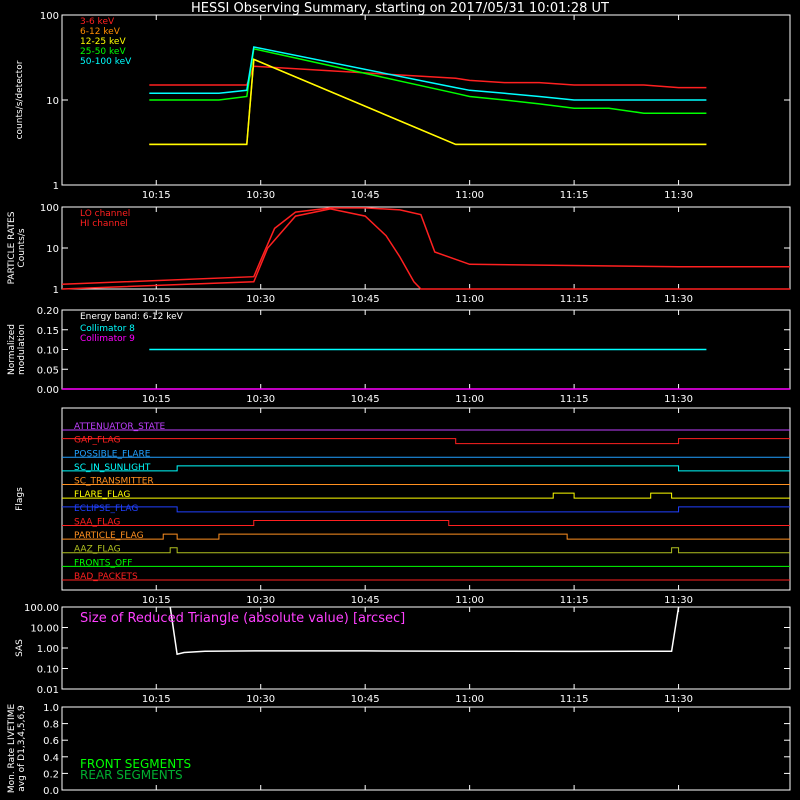  Describe the element at coordinates (12, 247) in the screenshot. I see `y-axis-label: PARTICLE RATES` at that location.